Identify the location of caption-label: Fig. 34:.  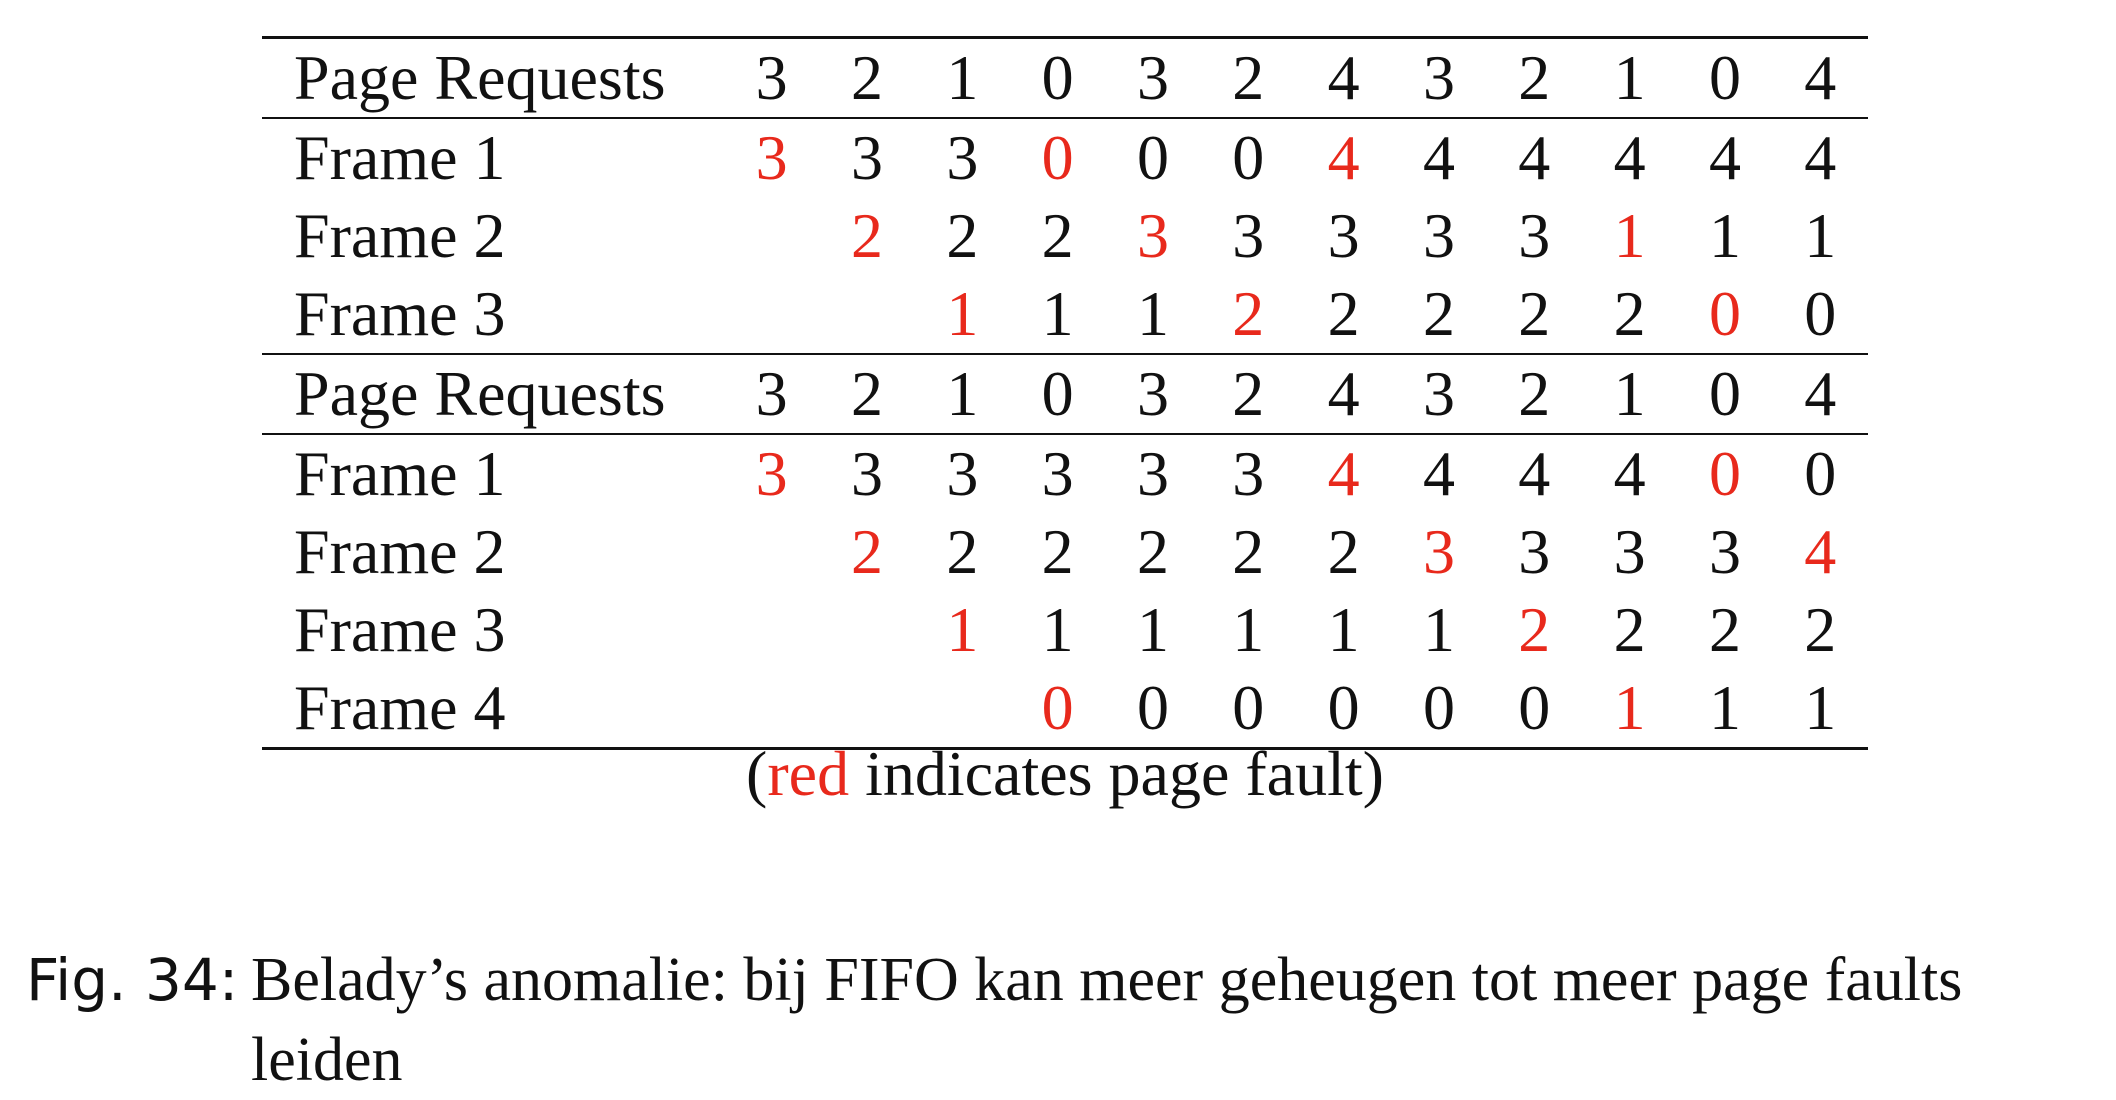
(132, 980).